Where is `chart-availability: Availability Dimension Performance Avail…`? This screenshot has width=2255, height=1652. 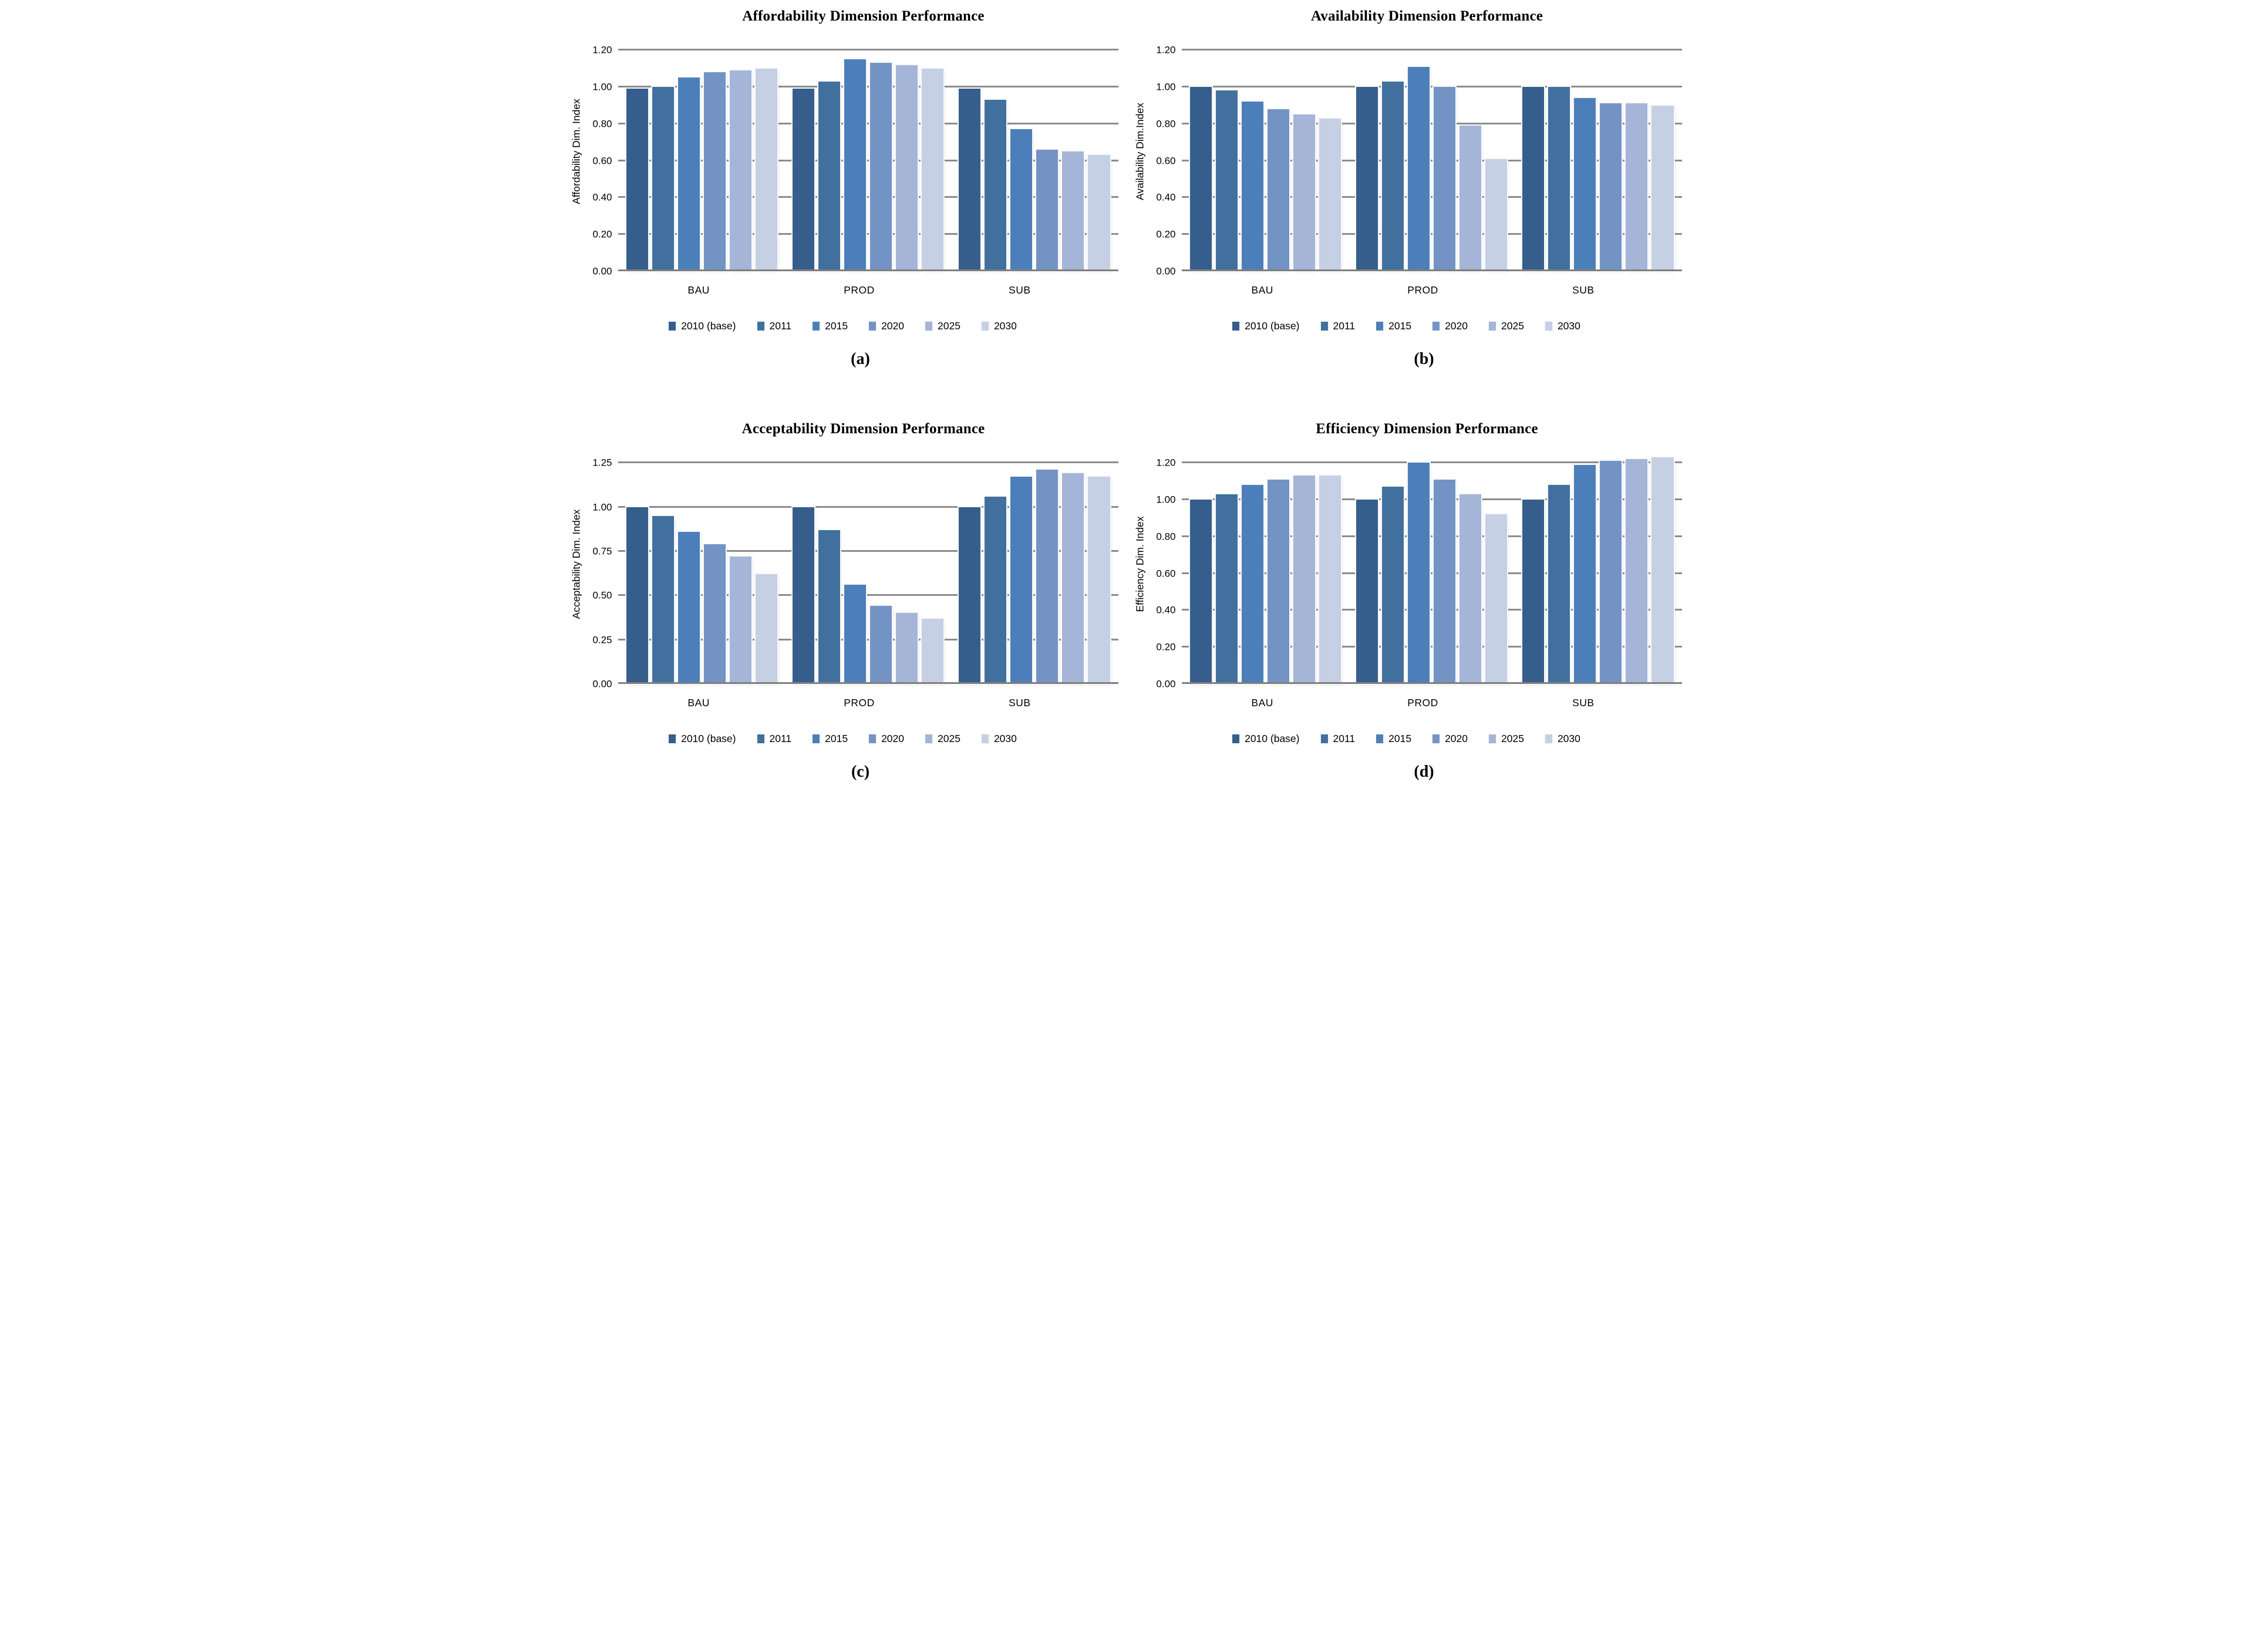 chart-availability: Availability Dimension Performance Avail… is located at coordinates (1410, 206).